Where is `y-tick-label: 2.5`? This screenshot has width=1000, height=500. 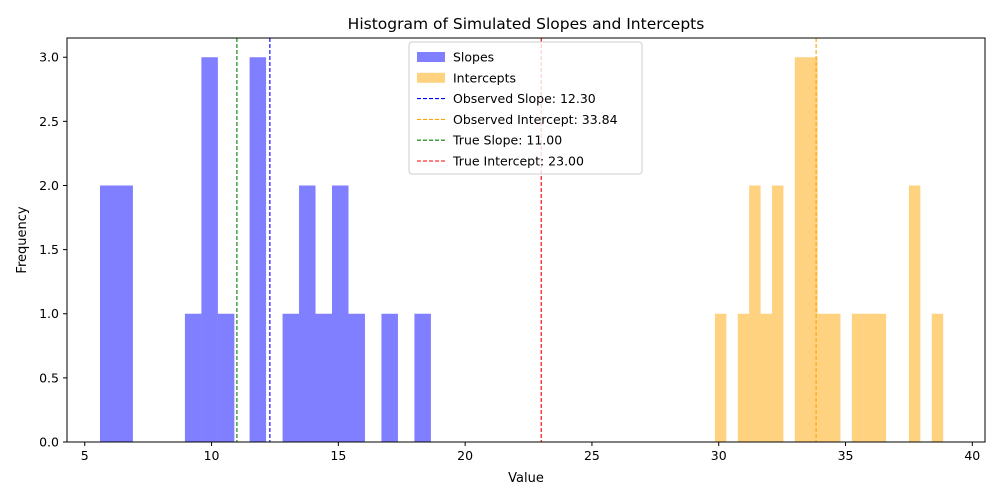 y-tick-label: 2.5 is located at coordinates (49, 121).